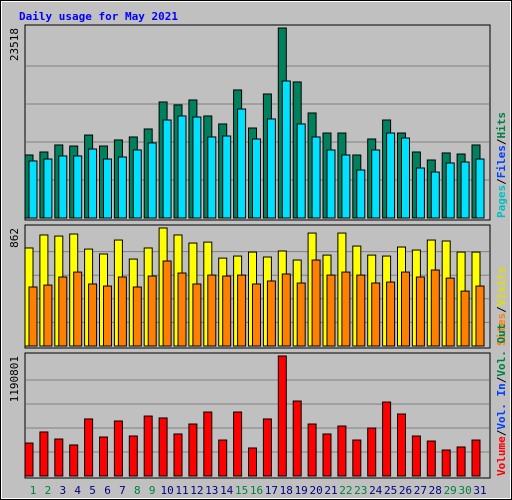  Describe the element at coordinates (420, 490) in the screenshot. I see `x-tick-label: 27` at that location.